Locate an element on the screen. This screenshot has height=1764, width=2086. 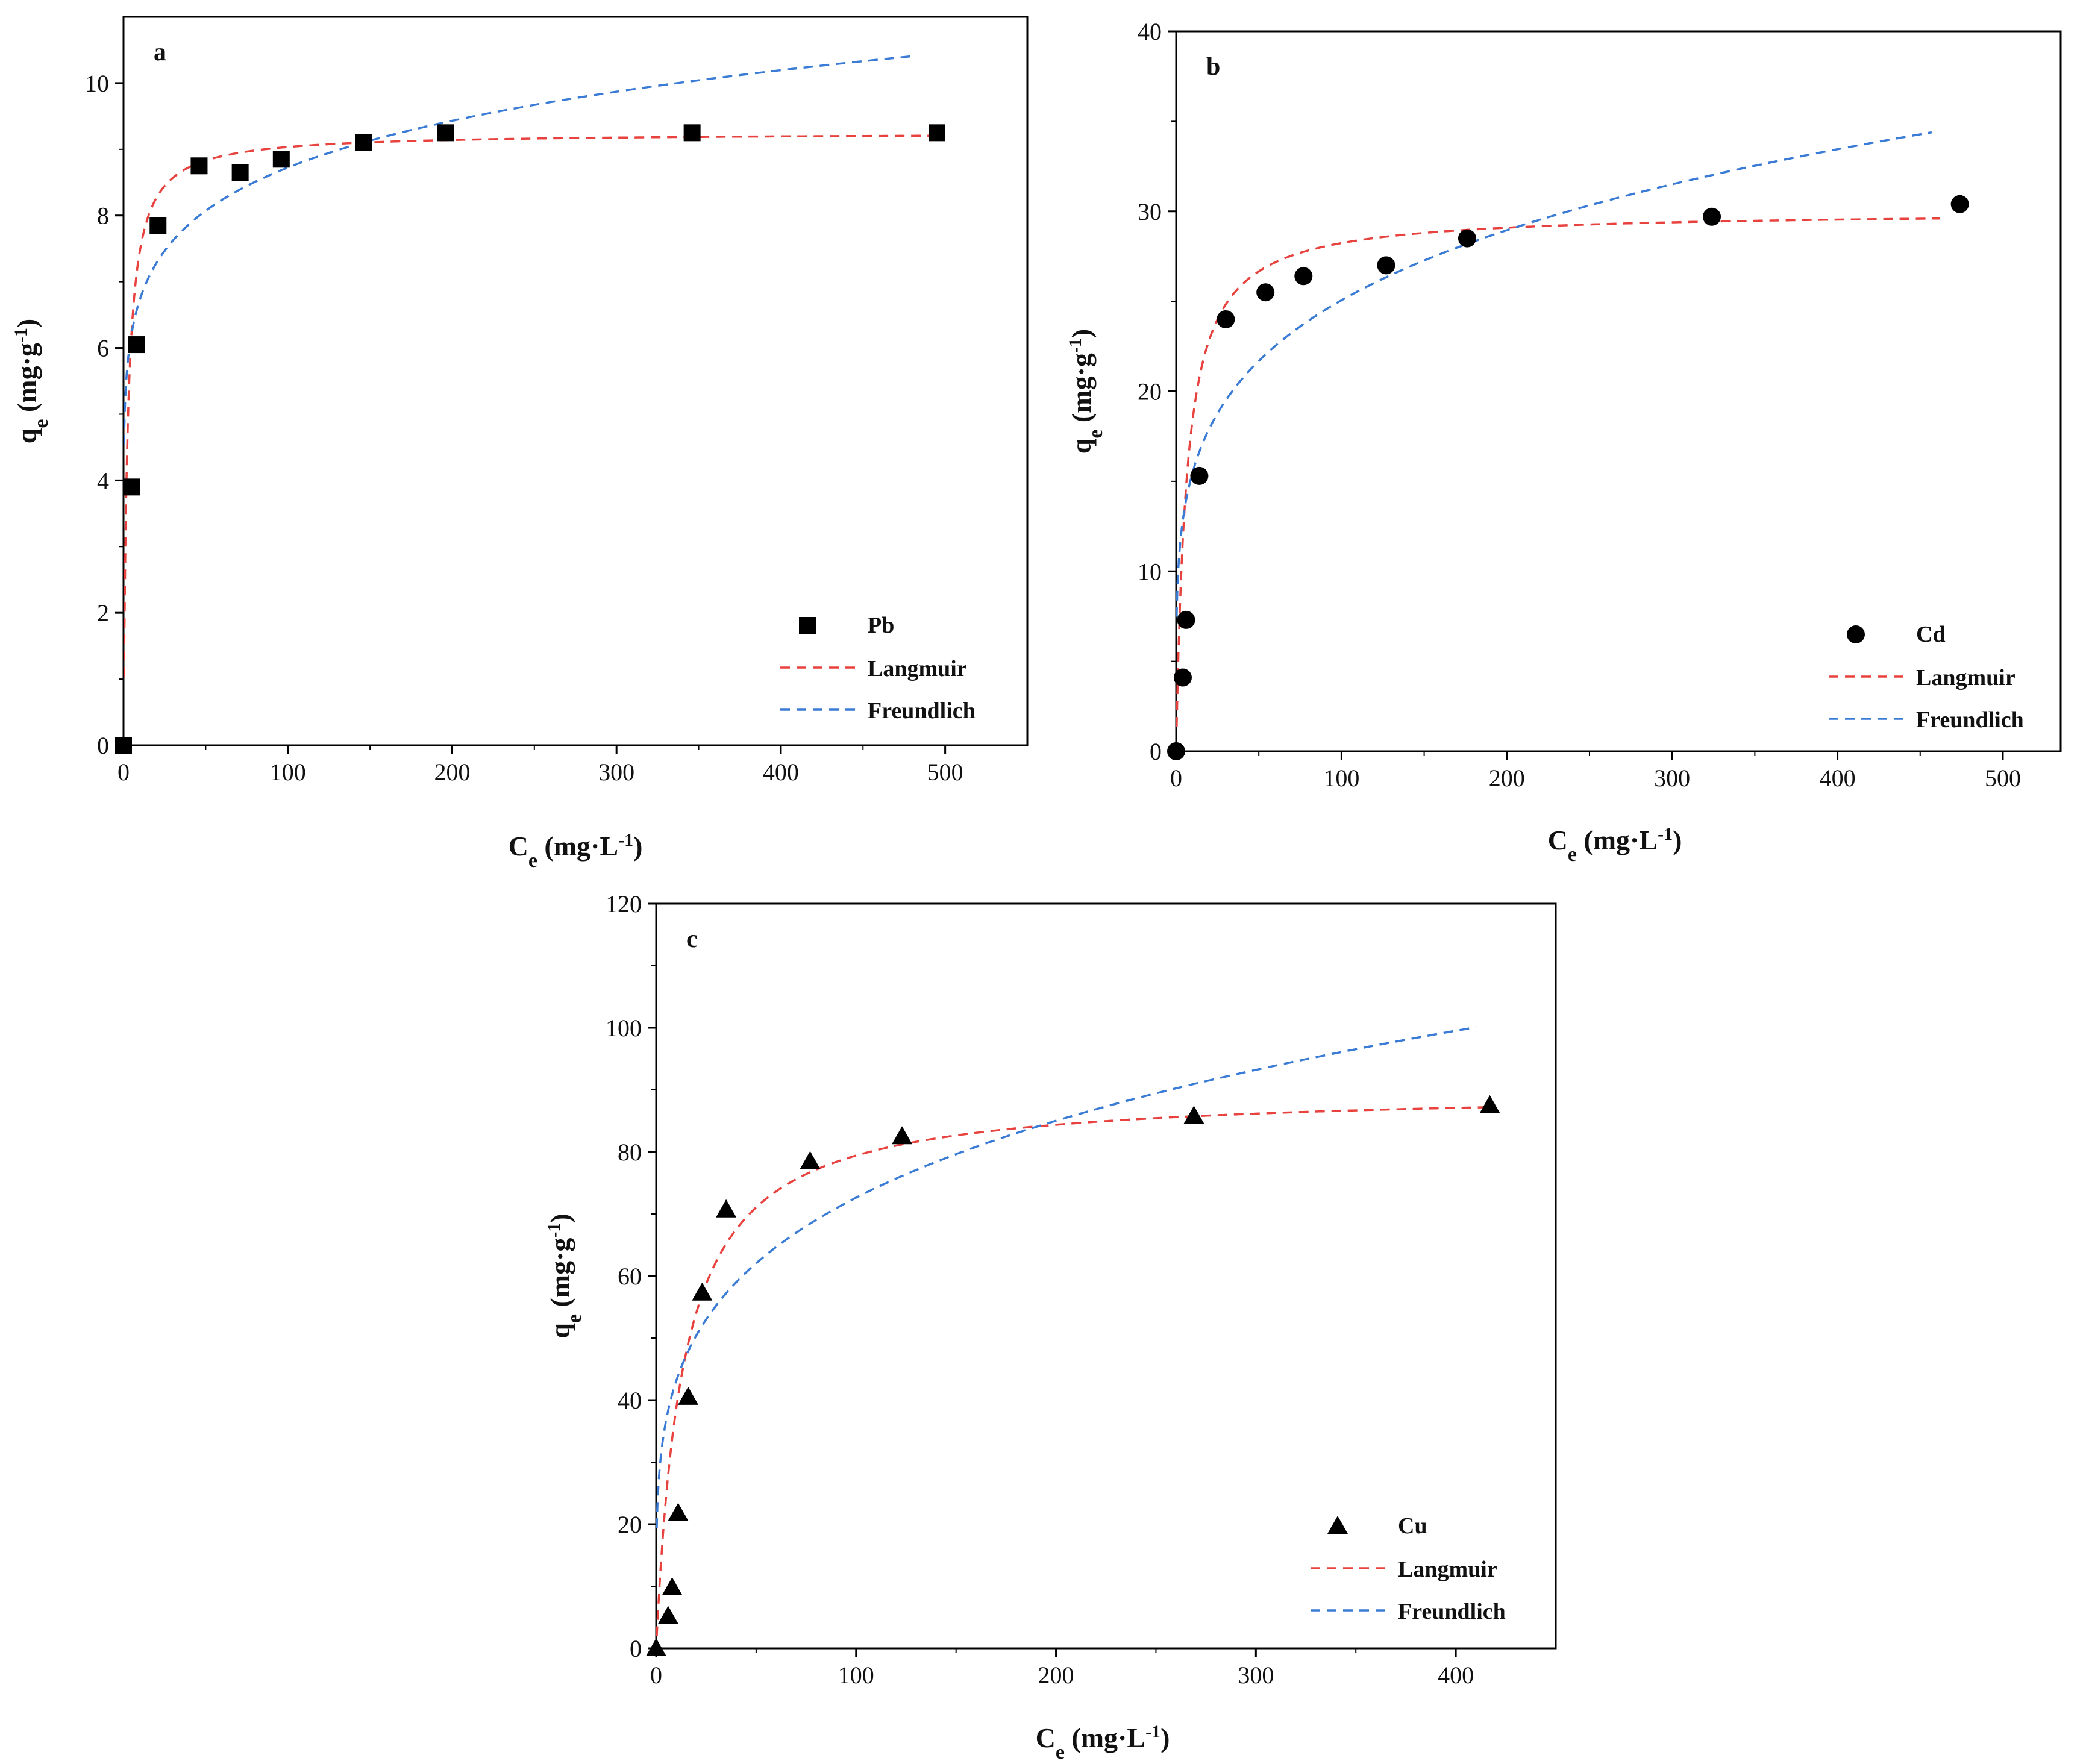
y-tick-label: 80 is located at coordinates (630, 1152).